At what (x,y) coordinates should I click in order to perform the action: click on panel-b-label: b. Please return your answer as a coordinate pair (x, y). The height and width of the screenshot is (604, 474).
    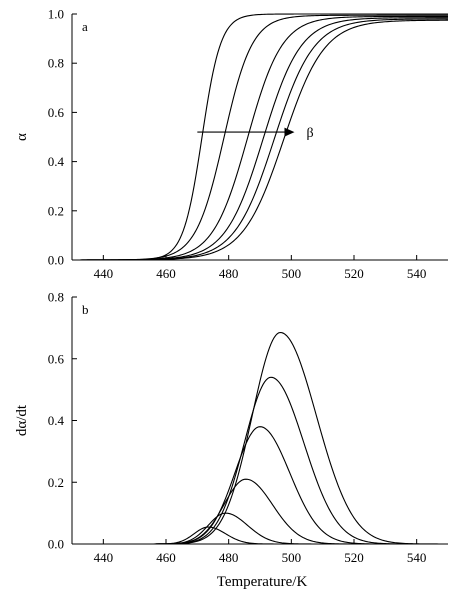
    Looking at the image, I should click on (85, 309).